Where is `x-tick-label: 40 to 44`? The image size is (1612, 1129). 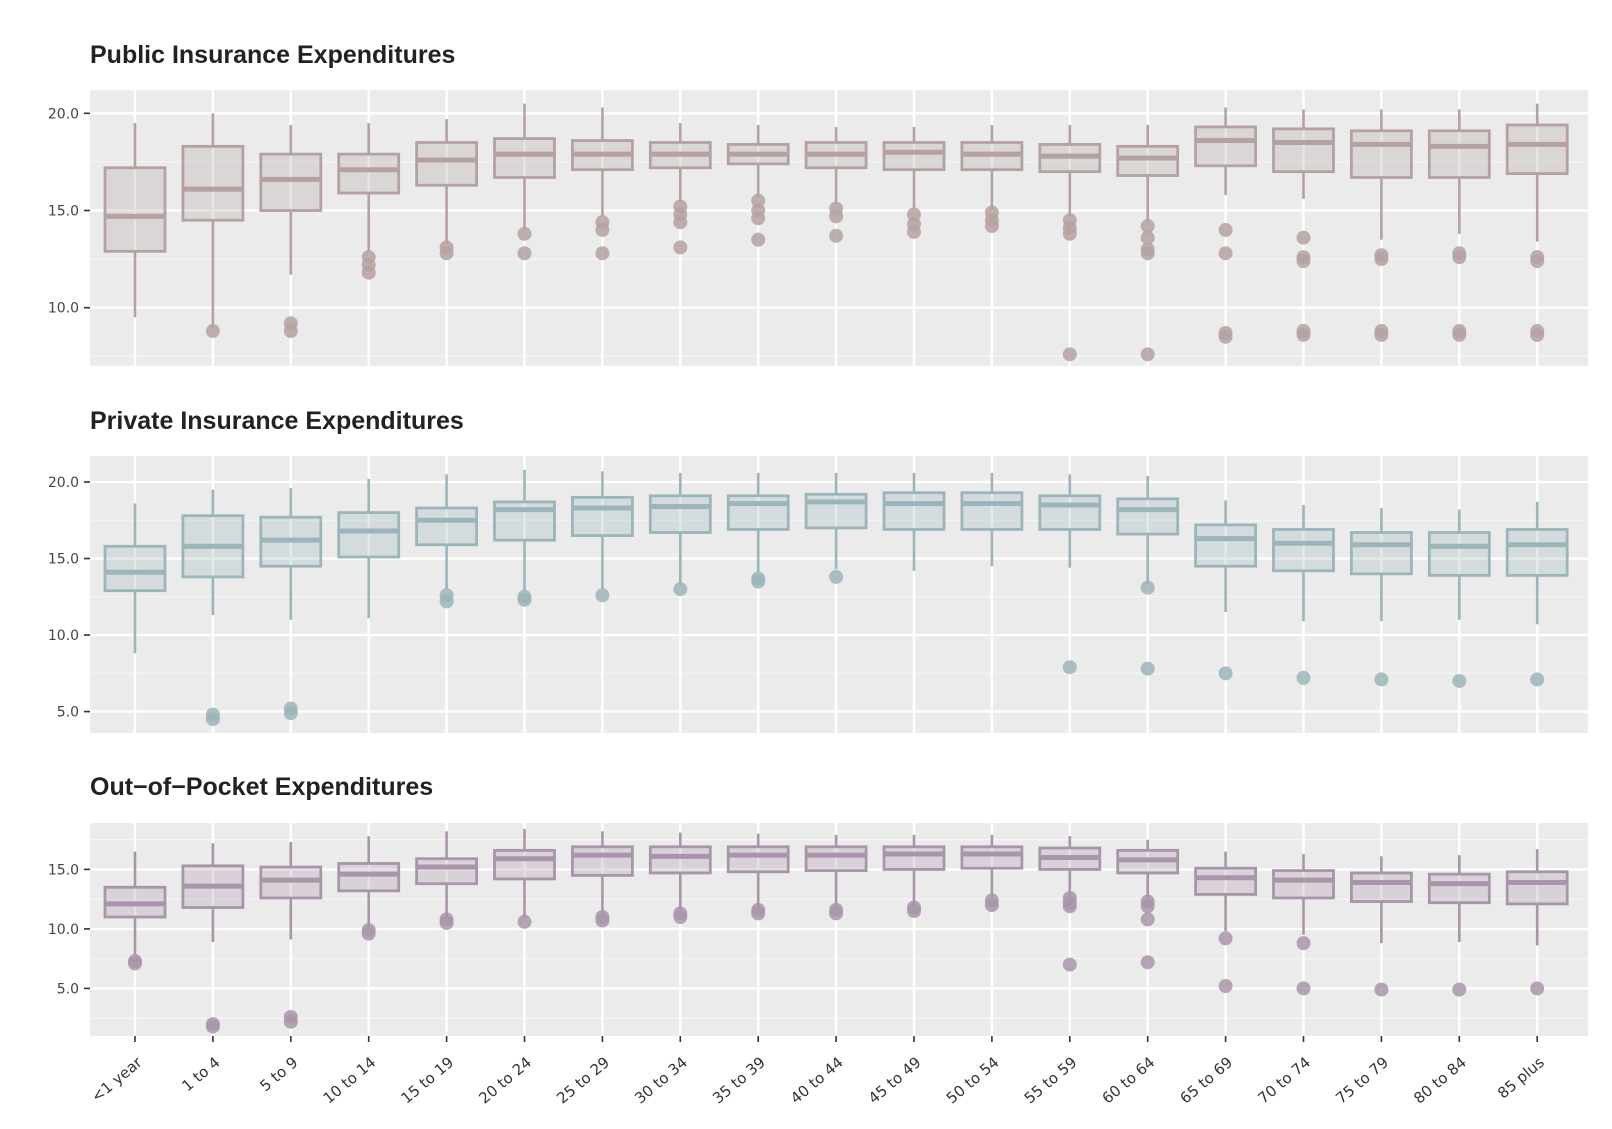
x-tick-label: 40 to 44 is located at coordinates (817, 1080).